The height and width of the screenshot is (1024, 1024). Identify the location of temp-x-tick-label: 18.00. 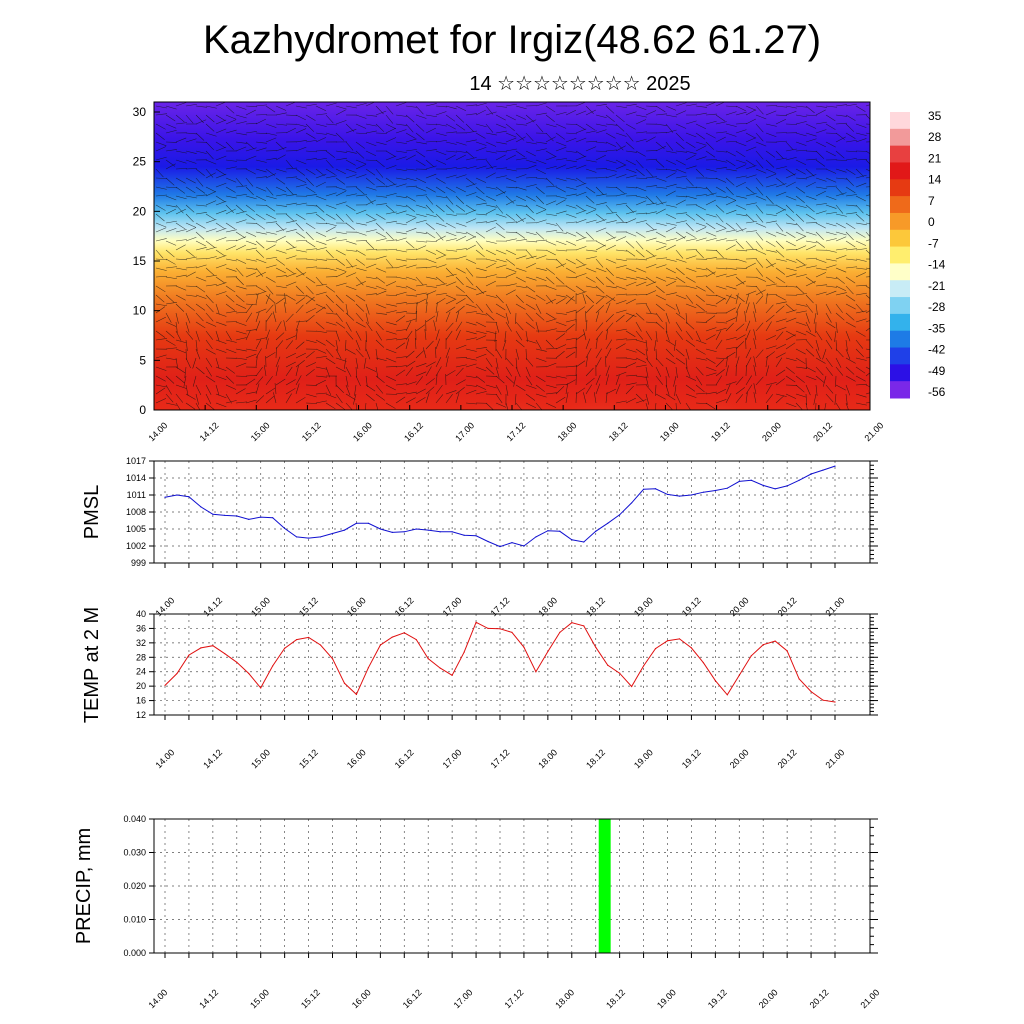
(547, 758).